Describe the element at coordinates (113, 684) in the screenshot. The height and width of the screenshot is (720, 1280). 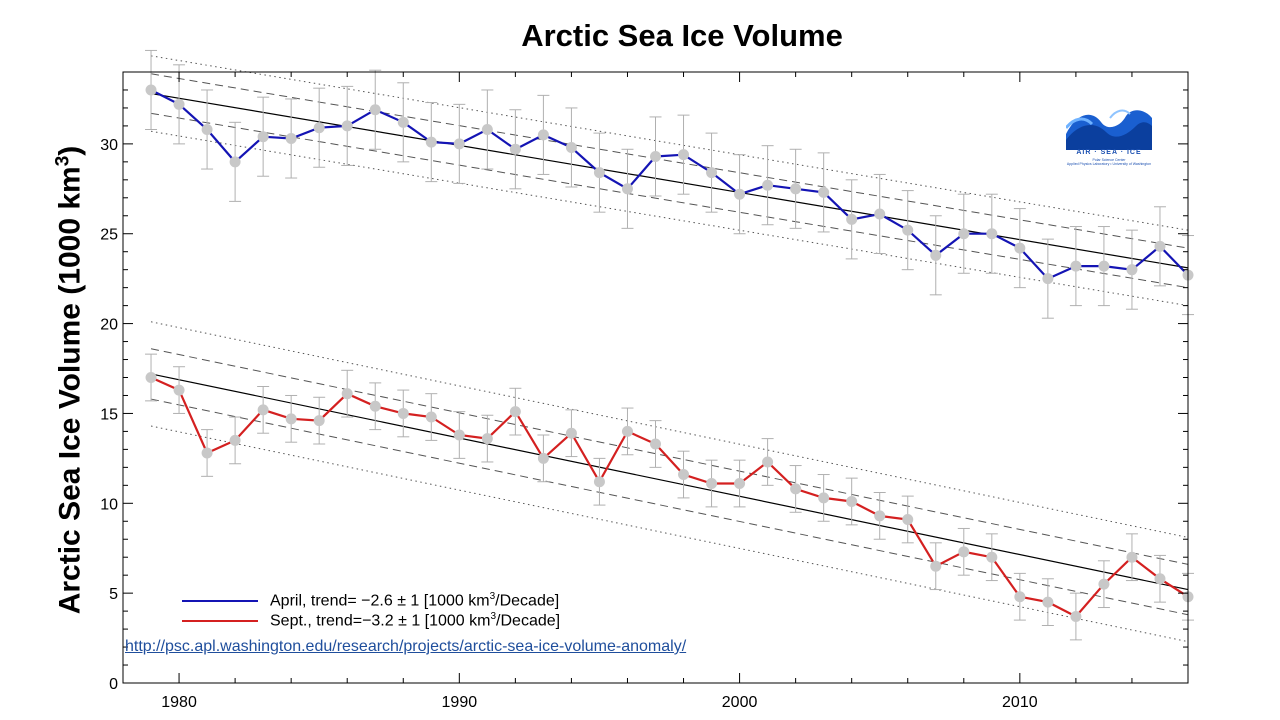
I see `y-tick-label: 0` at that location.